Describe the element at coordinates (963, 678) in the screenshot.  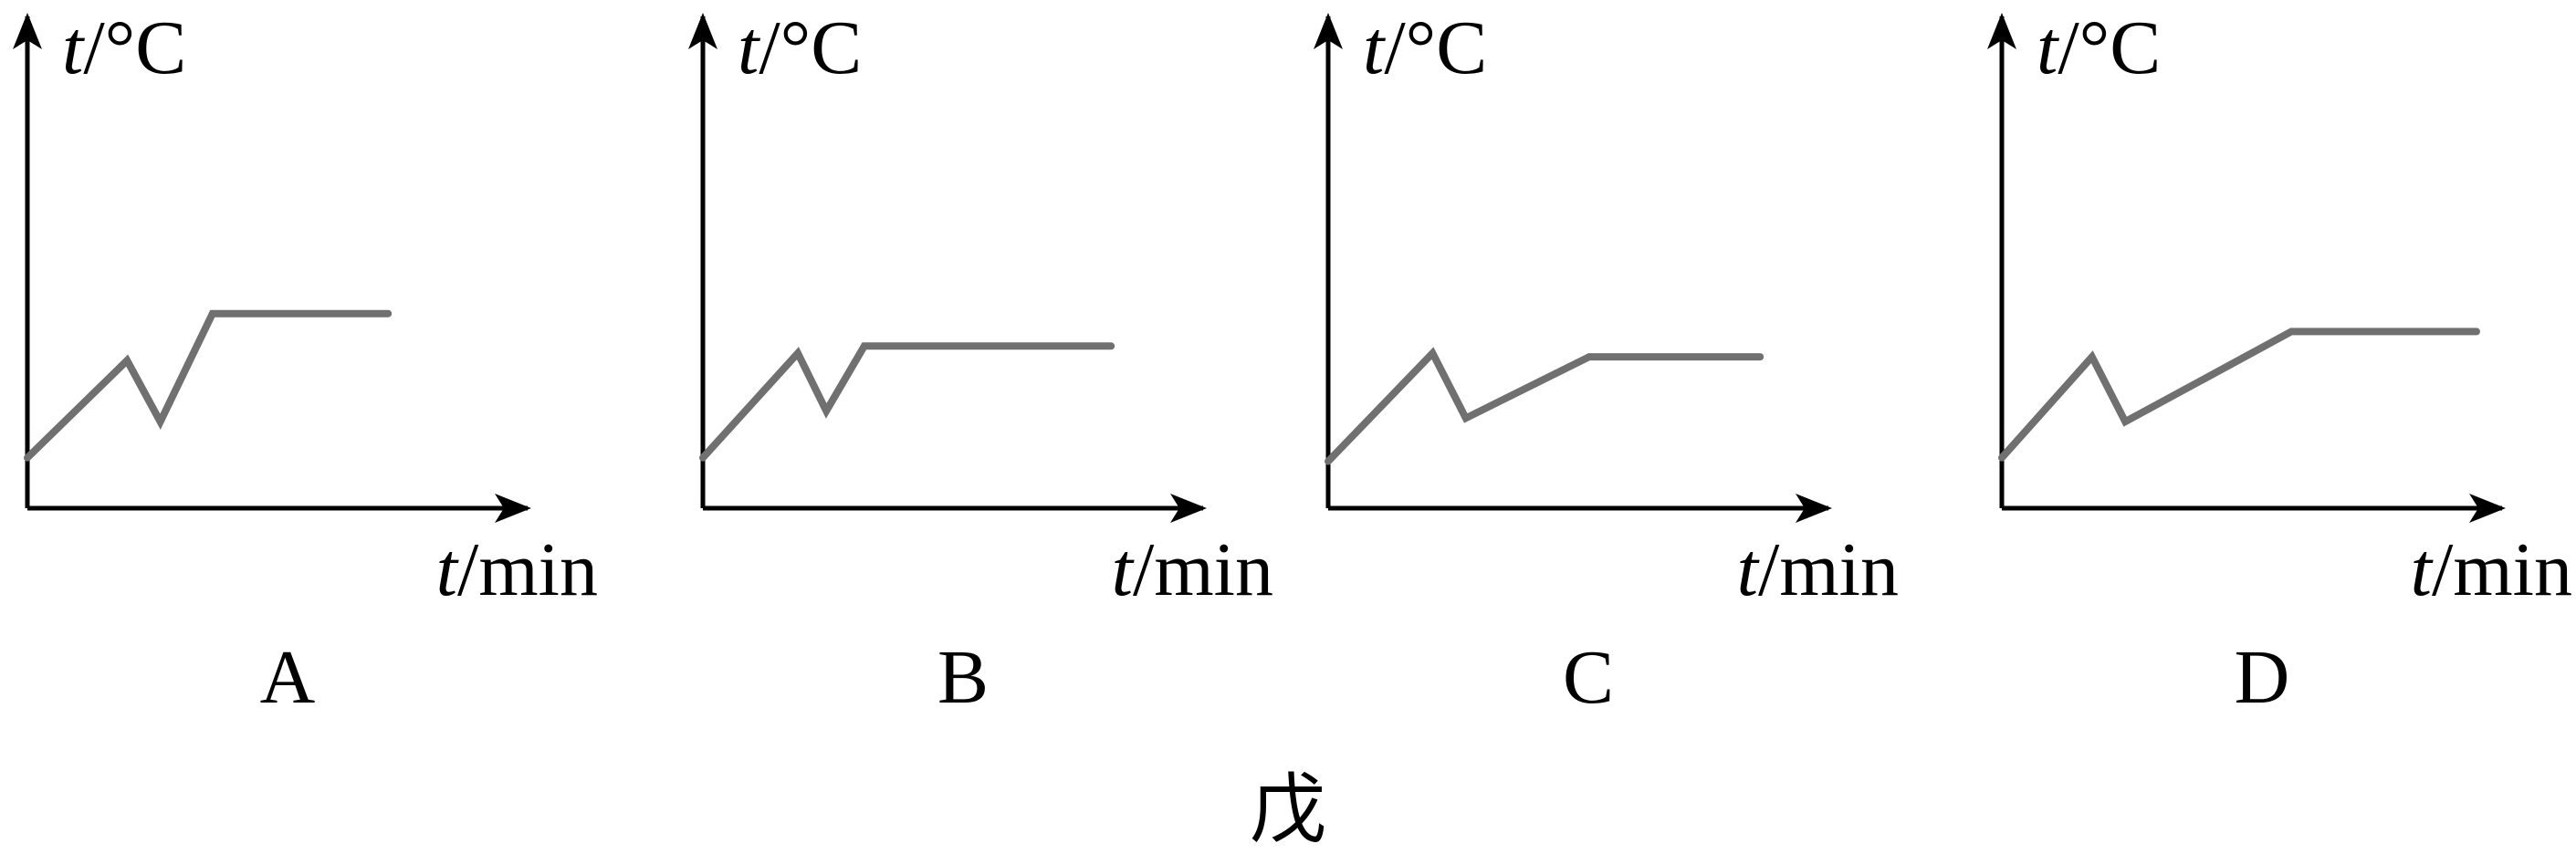
I see `panel-label: B` at that location.